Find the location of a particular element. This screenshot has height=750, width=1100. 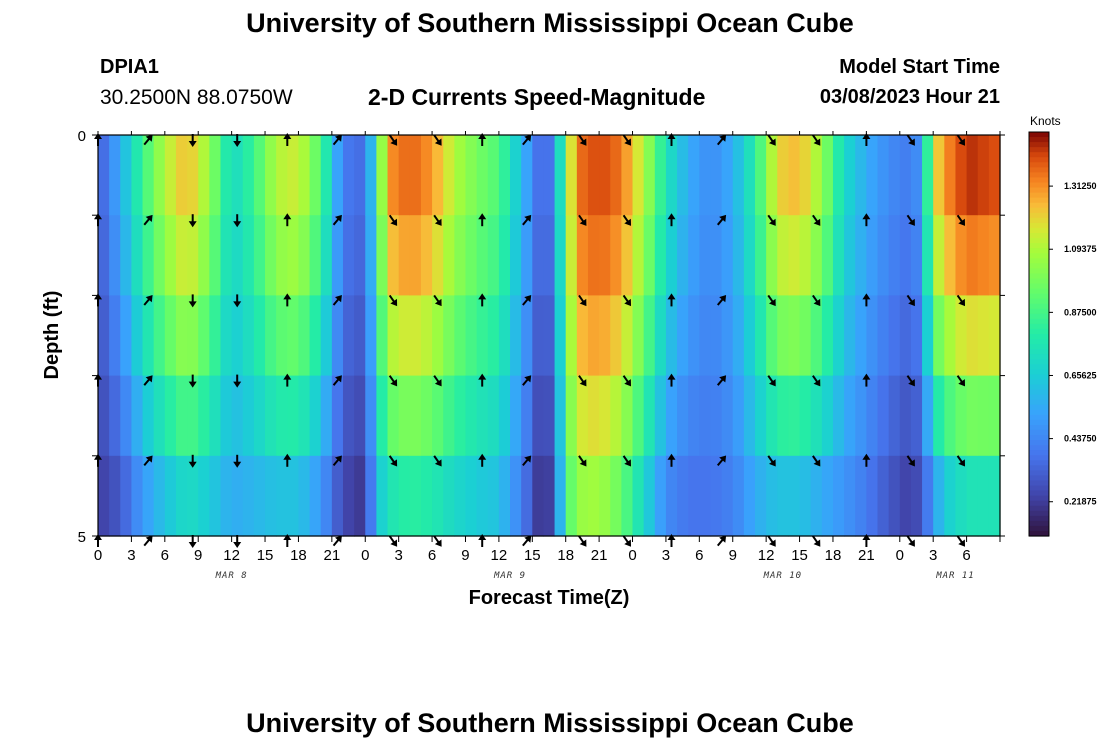

y-tick-label: 5 is located at coordinates (82, 537).